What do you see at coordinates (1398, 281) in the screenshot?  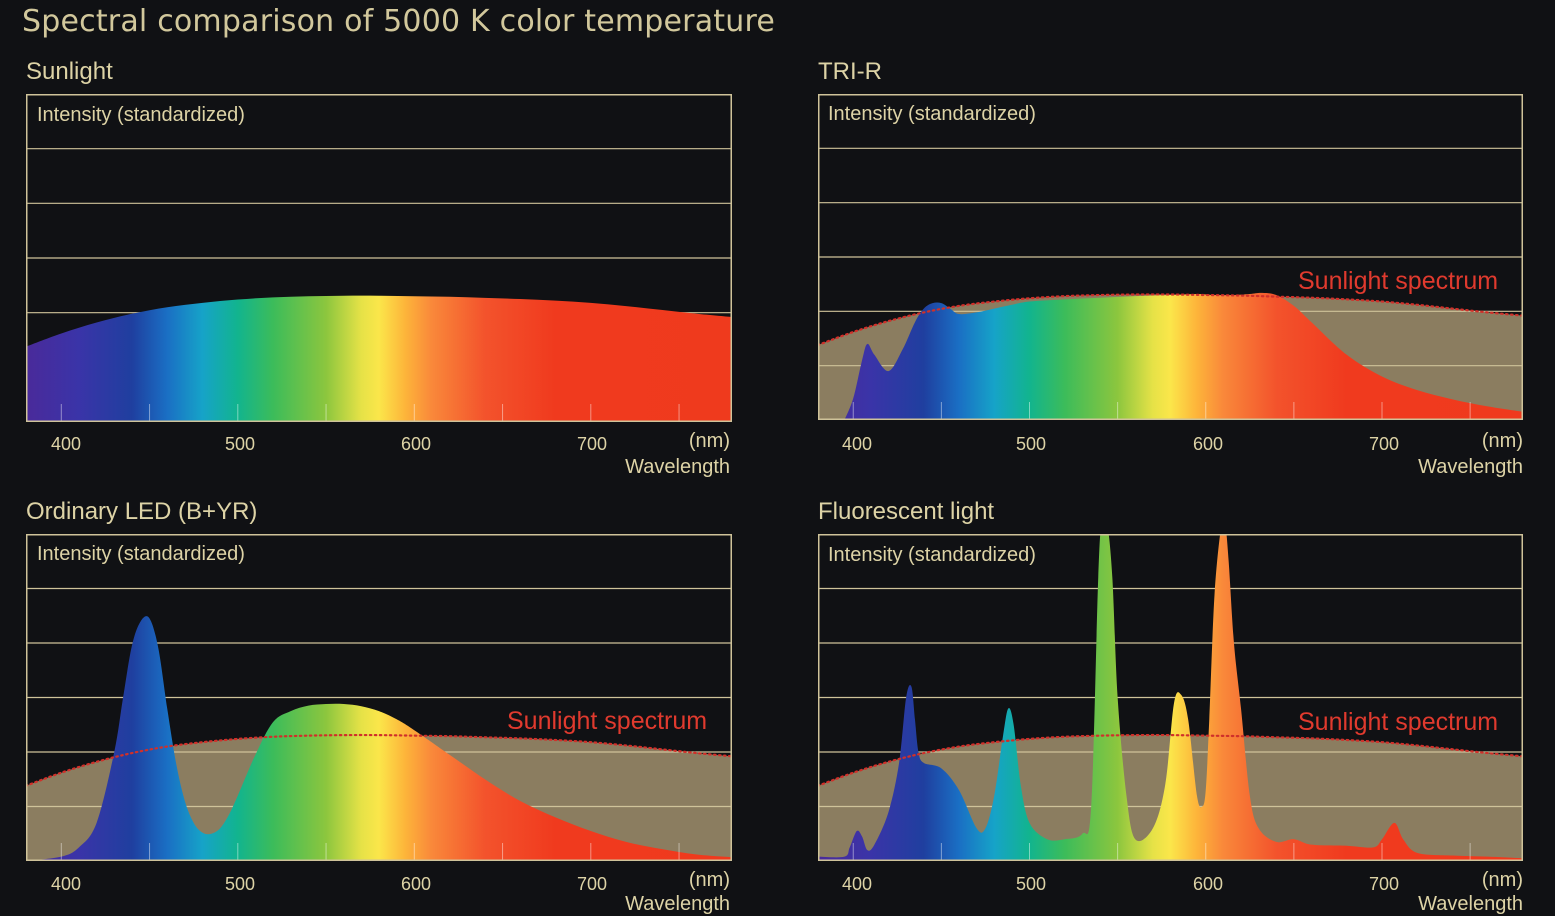 I see `reference-label-tri-r: Sunlight spectrum` at bounding box center [1398, 281].